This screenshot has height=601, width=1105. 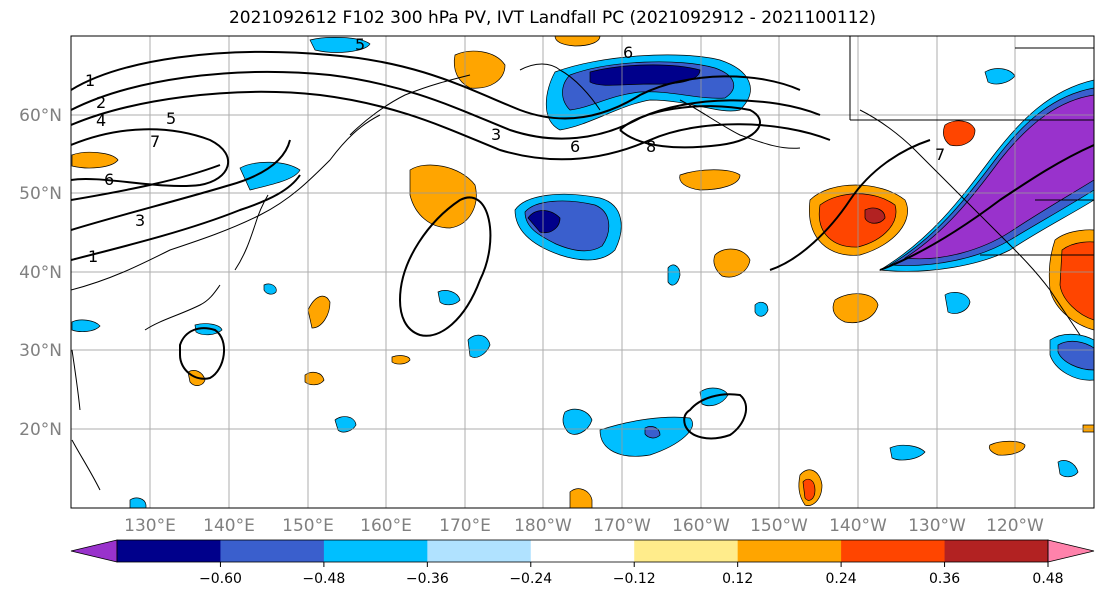 What do you see at coordinates (530, 579) in the screenshot?
I see `colorbar-tick-label: −0.24` at bounding box center [530, 579].